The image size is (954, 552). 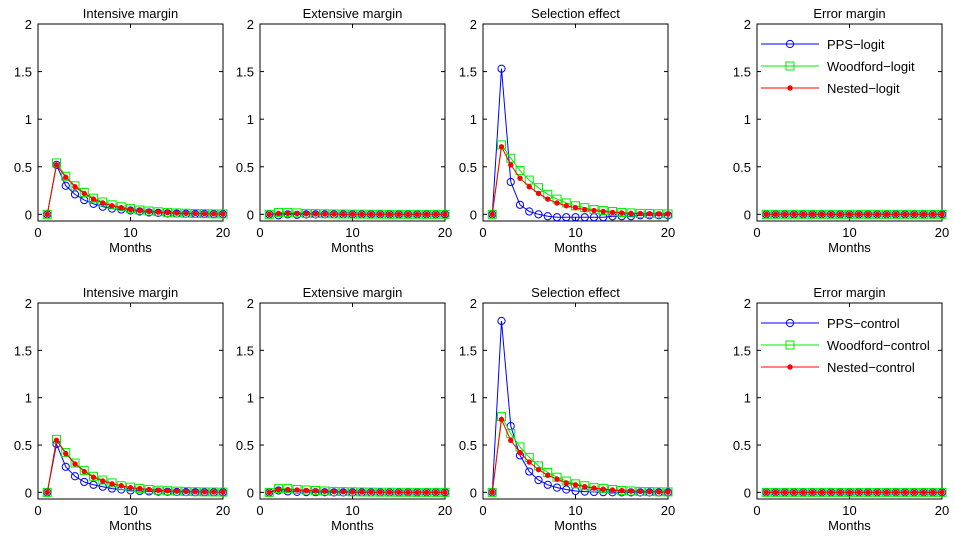 I want to click on panel-title: Extensive margin, so click(x=353, y=13).